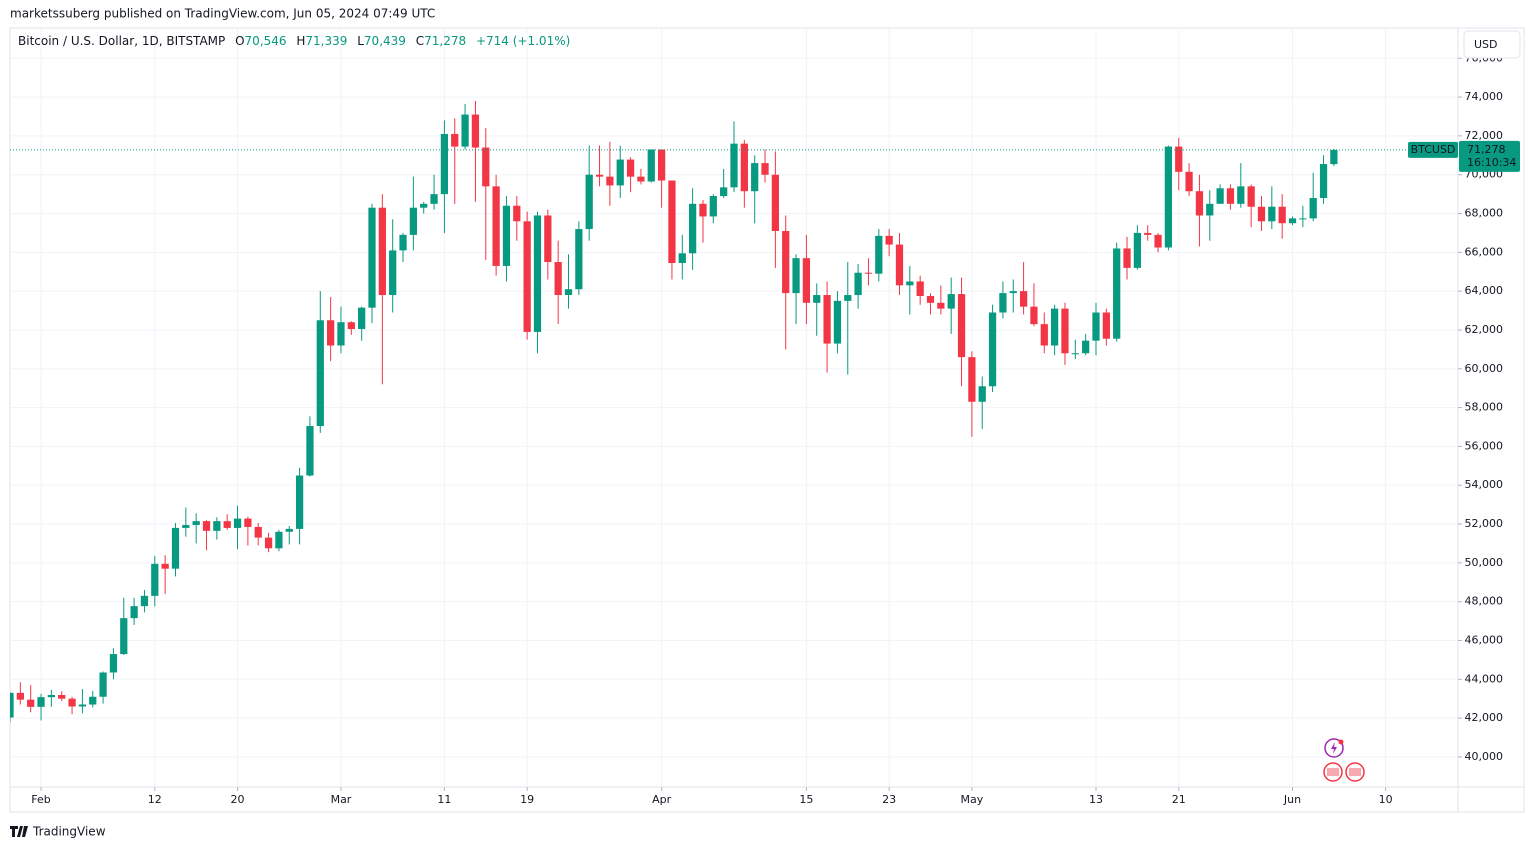 The height and width of the screenshot is (849, 1534). Describe the element at coordinates (385, 41) in the screenshot. I see `legend-value: 70,439` at that location.